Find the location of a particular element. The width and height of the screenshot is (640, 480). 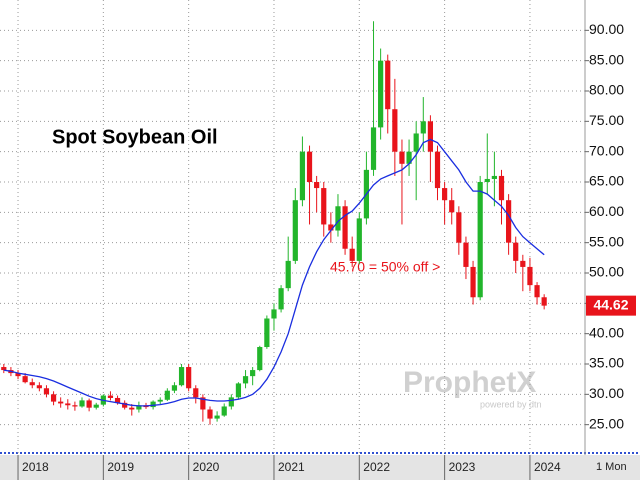

watermark: ProphetX is located at coordinates (469, 382).